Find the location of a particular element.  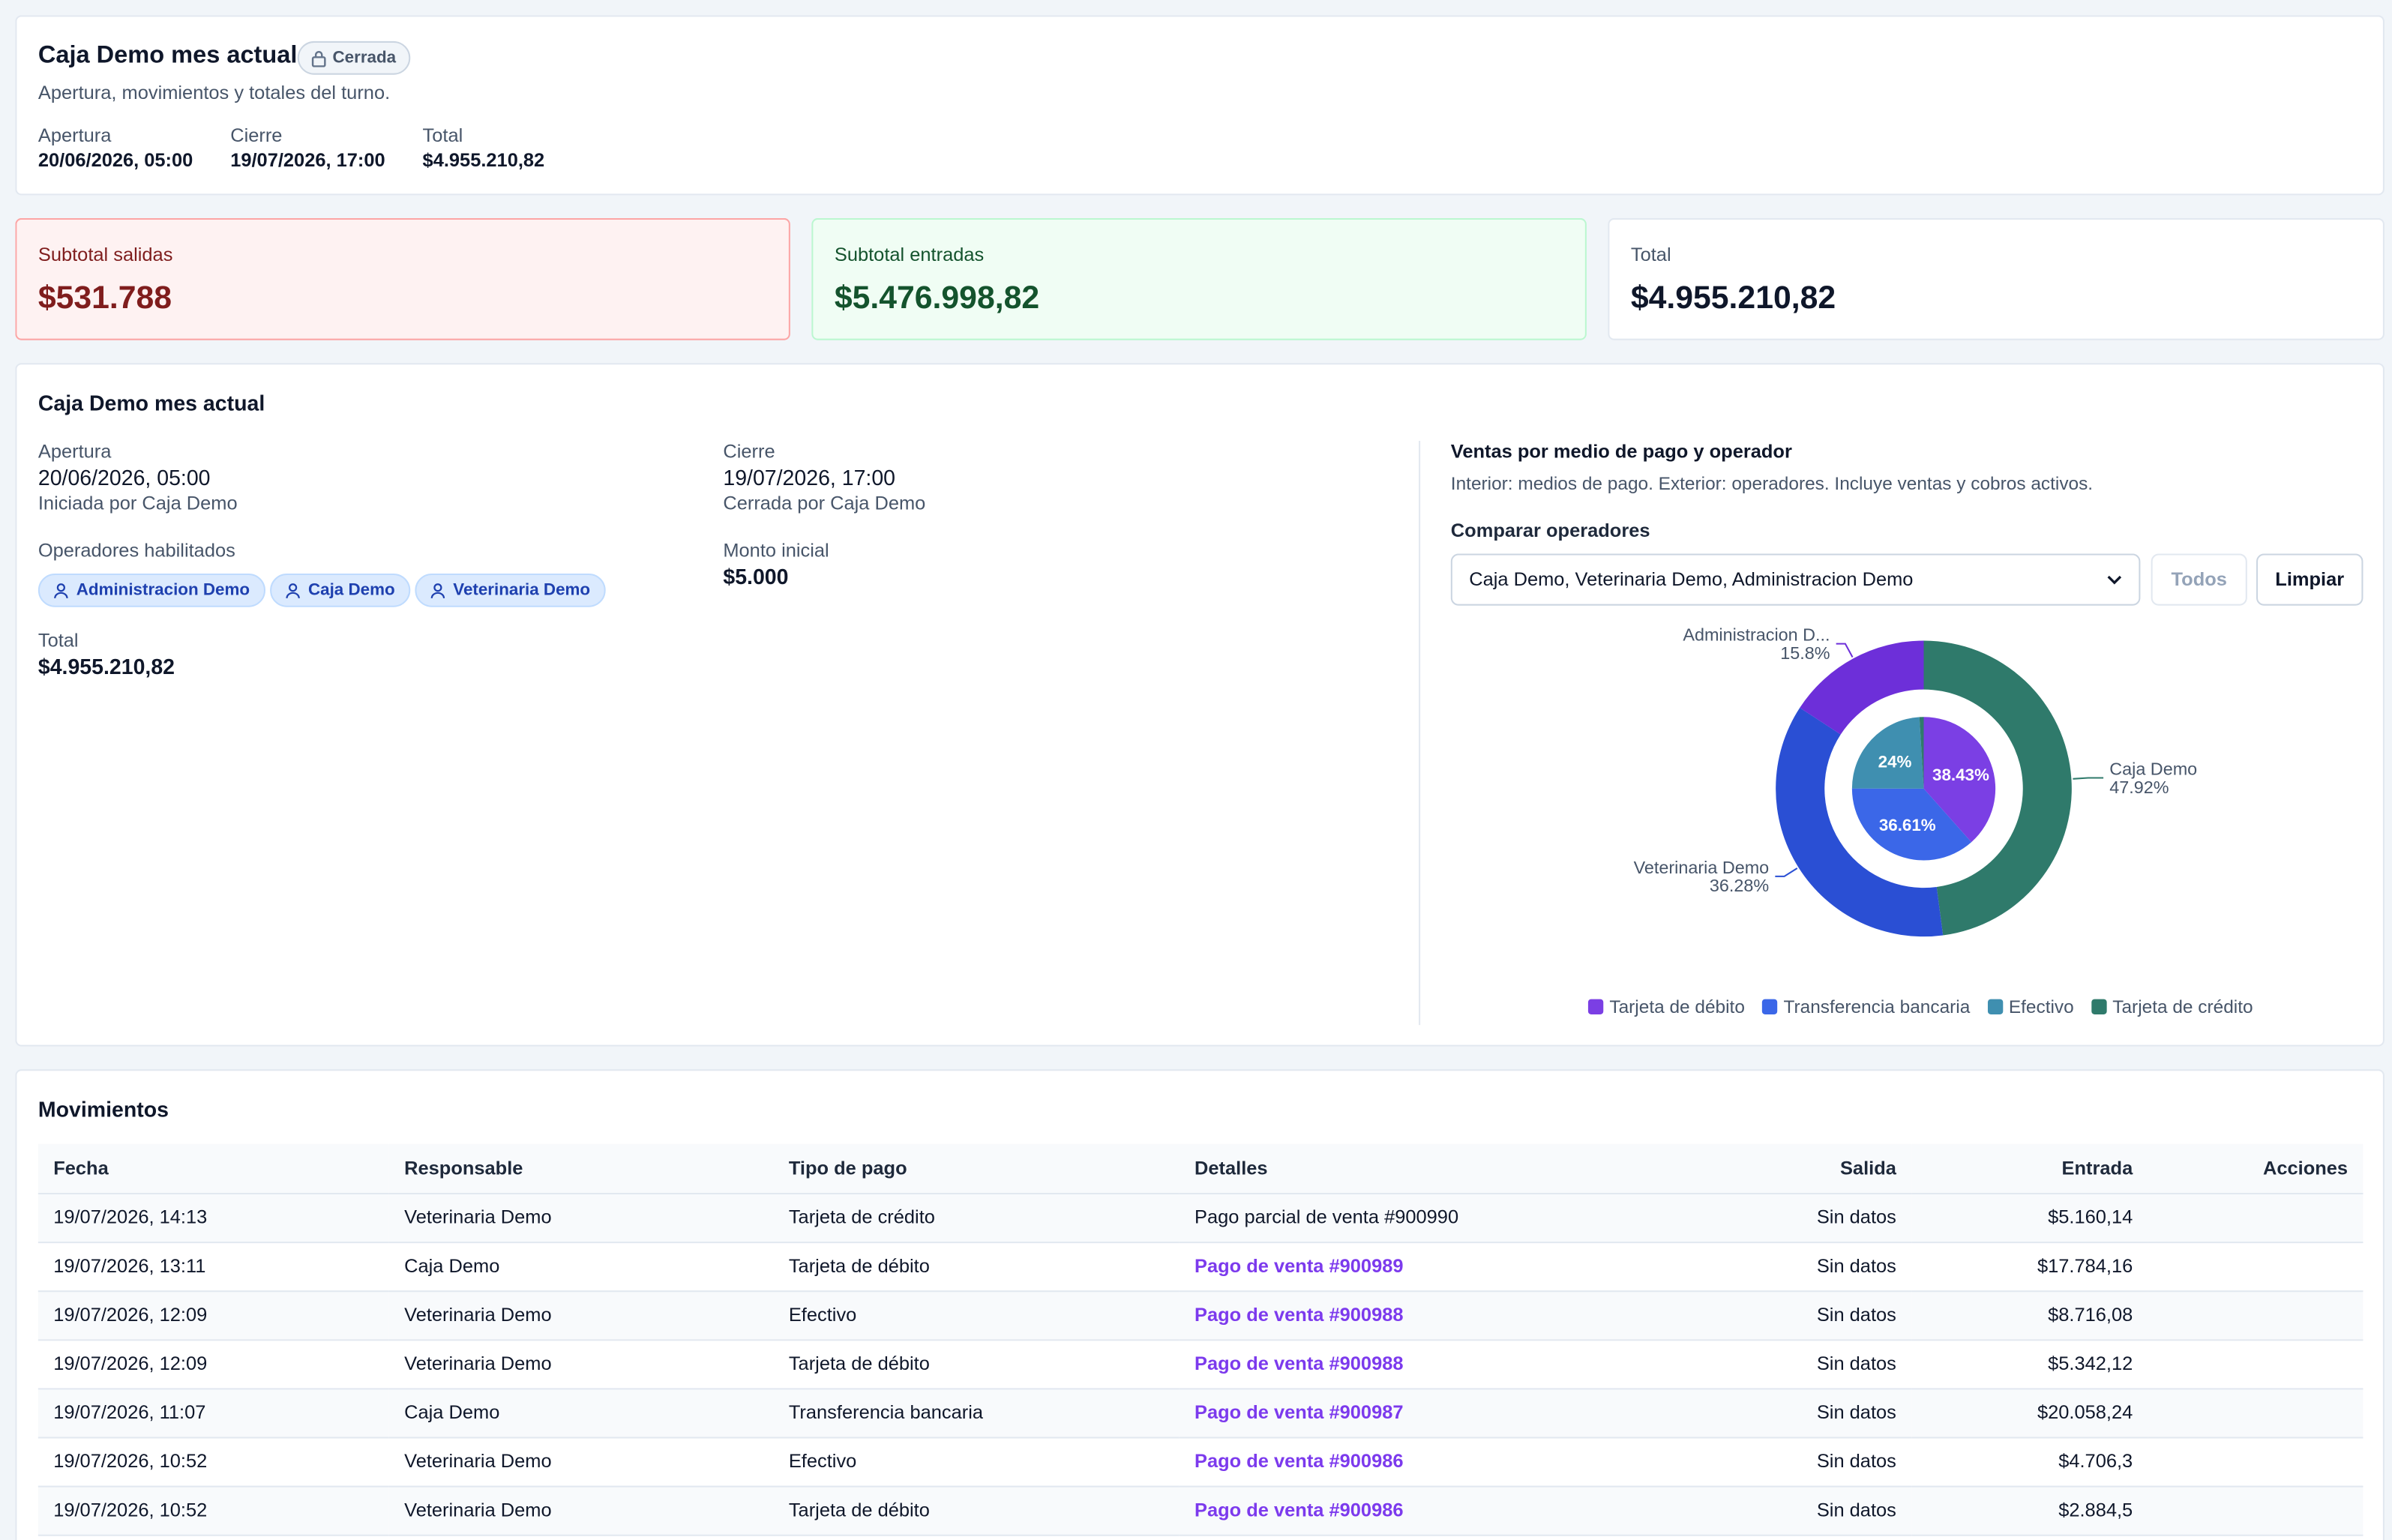

legend-item: Efectivo is located at coordinates (2030, 1006).